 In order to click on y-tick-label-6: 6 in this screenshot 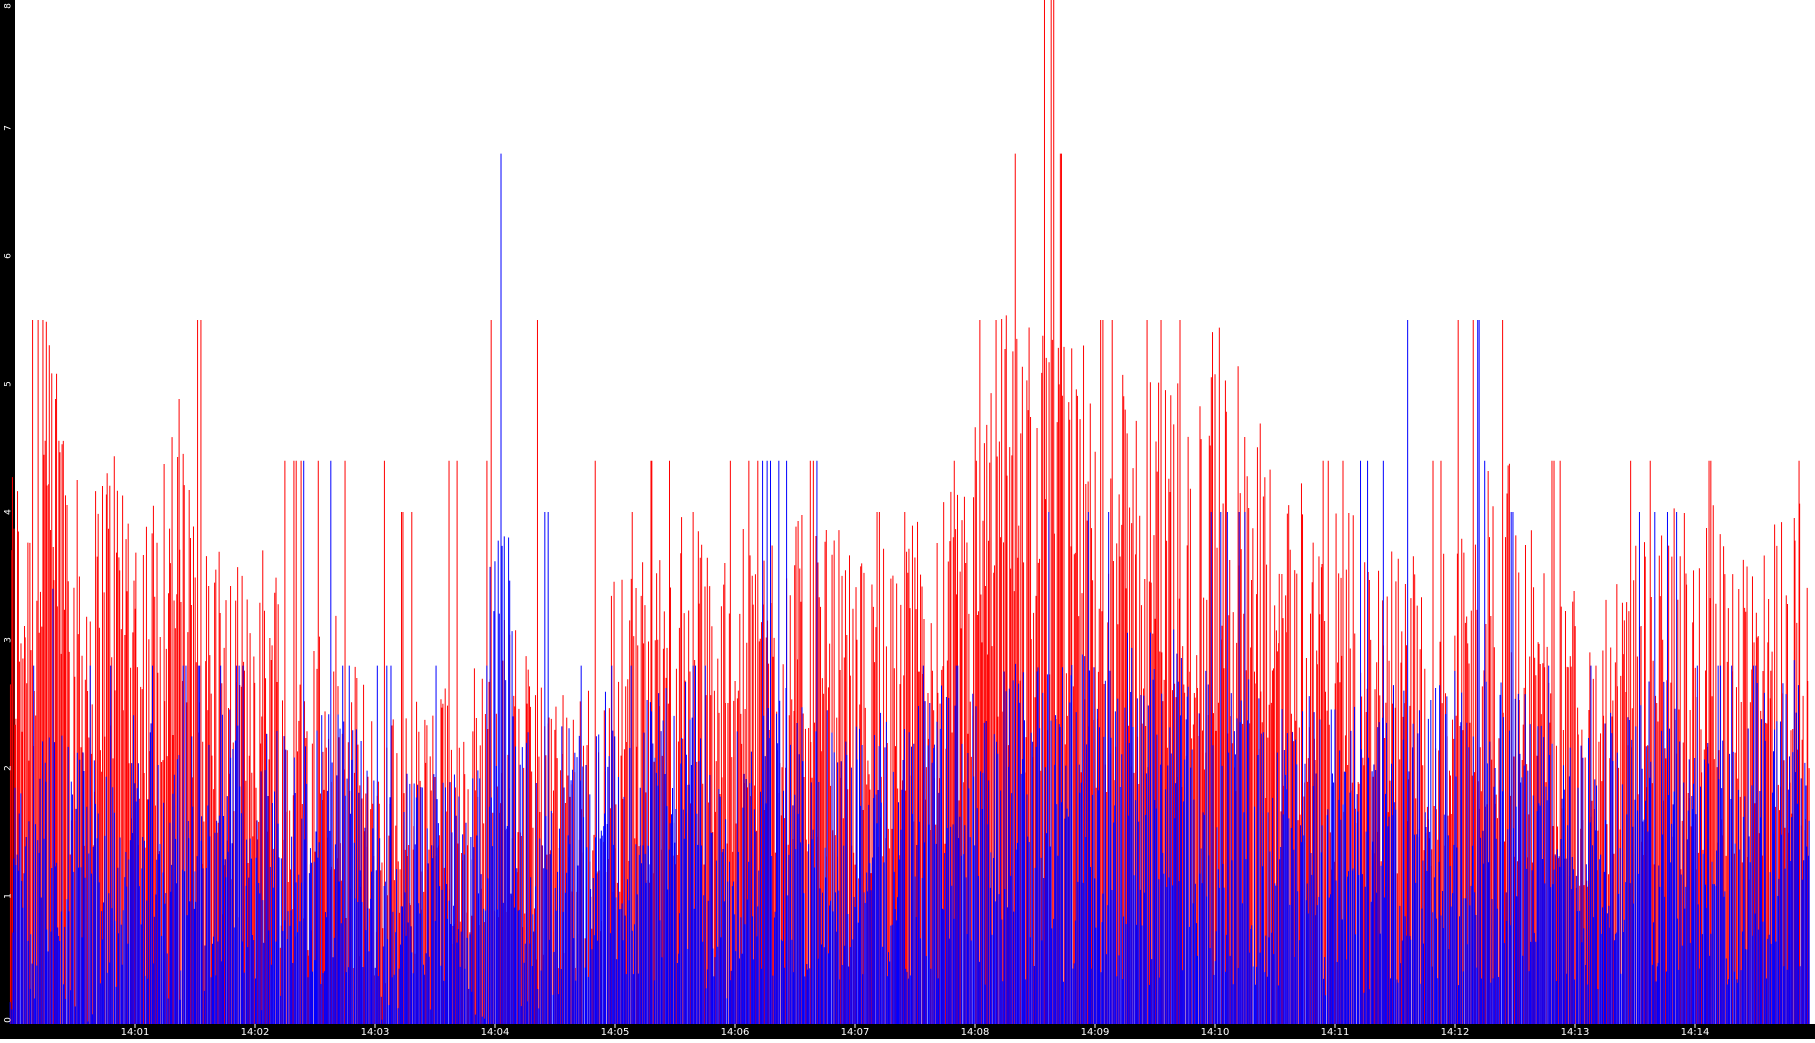, I will do `click(9, 256)`.